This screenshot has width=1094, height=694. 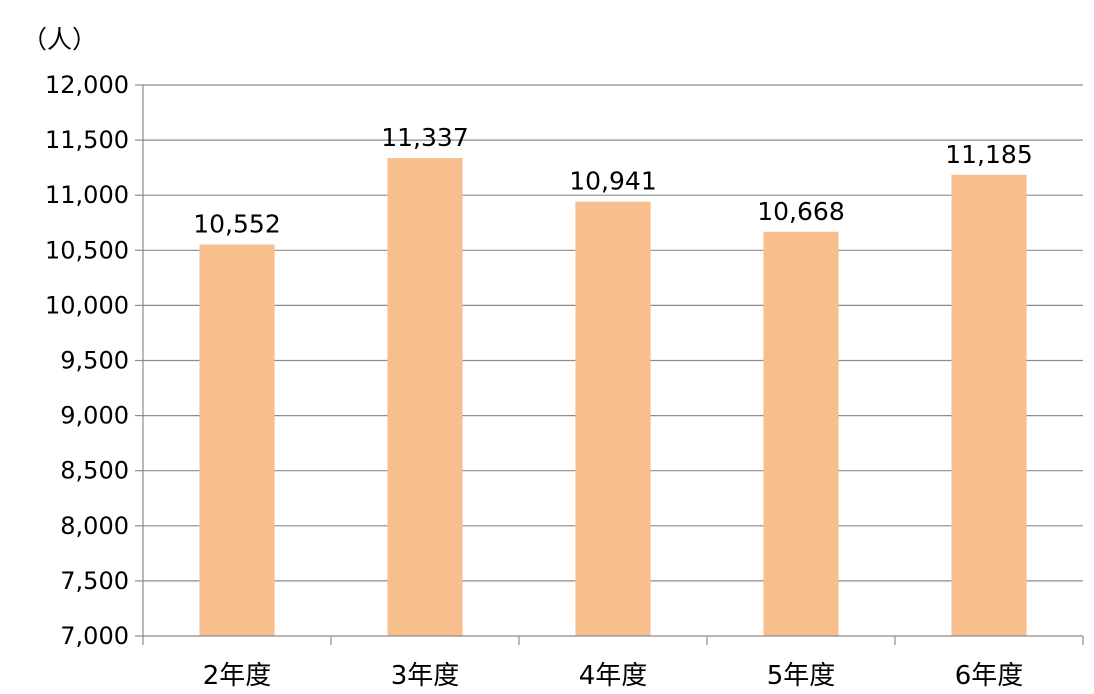 I want to click on x-category-label: 4年度, so click(x=613, y=676).